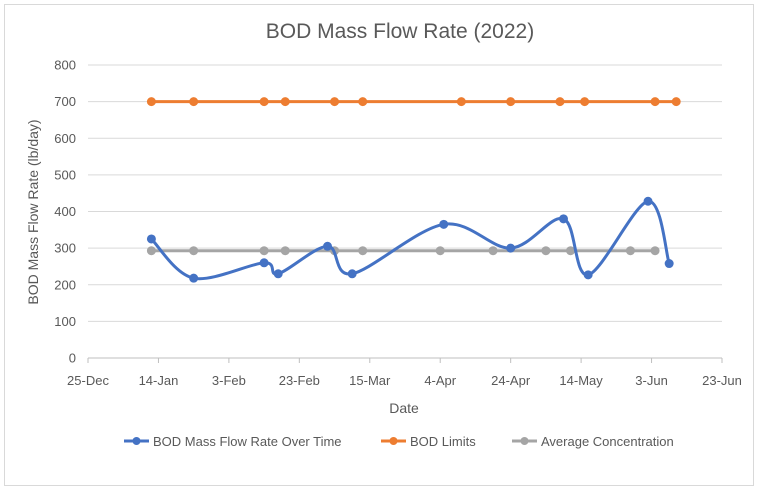  Describe the element at coordinates (65, 138) in the screenshot. I see `y-tick-label: 600` at that location.